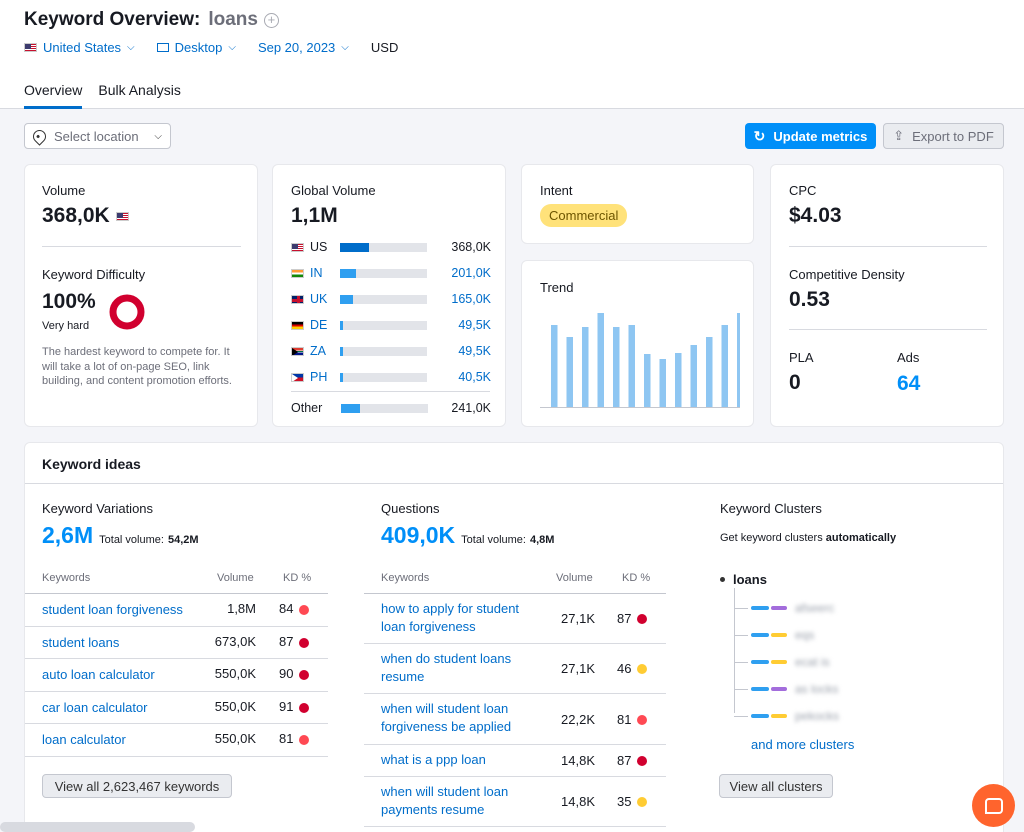 Image resolution: width=1024 pixels, height=832 pixels. I want to click on update-metrics-button: ↻ Update metrics, so click(810, 136).